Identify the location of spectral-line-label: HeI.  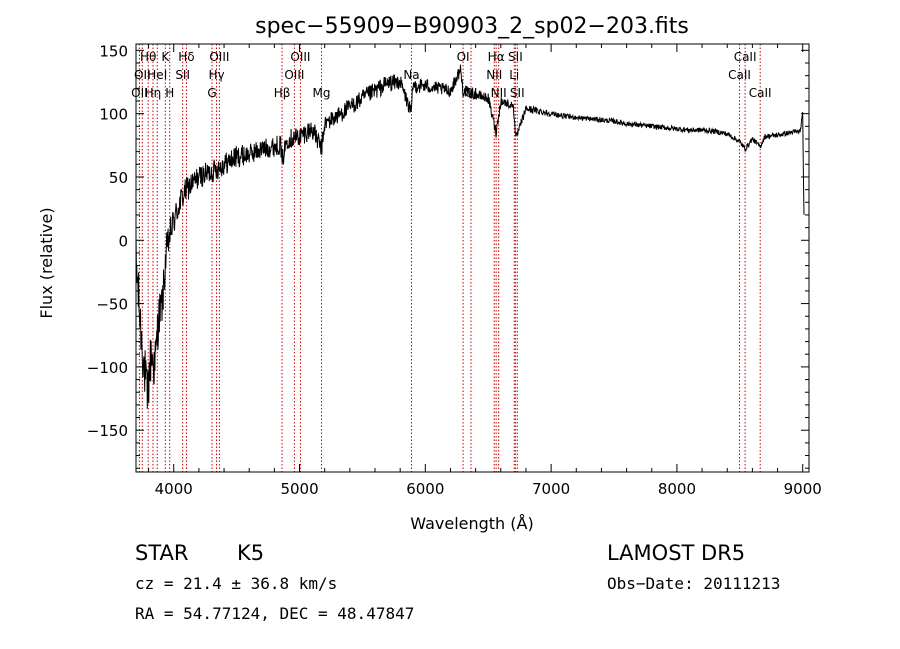
(157, 75).